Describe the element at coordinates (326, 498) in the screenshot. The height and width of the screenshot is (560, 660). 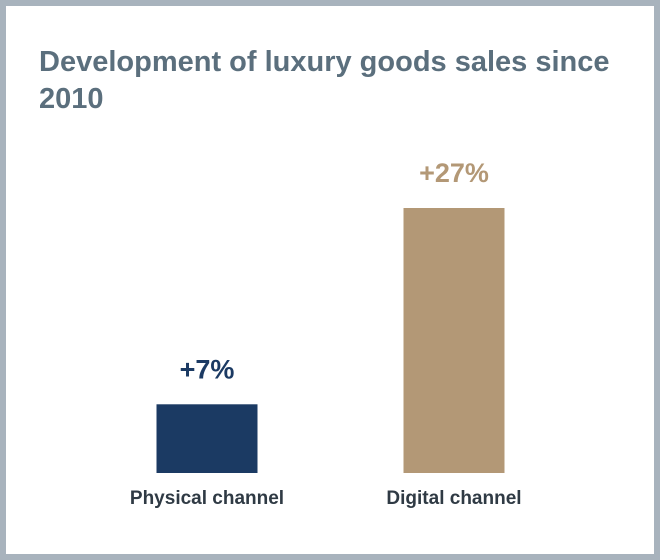
I see `category-labels-group: Physical channel Digital channel` at that location.